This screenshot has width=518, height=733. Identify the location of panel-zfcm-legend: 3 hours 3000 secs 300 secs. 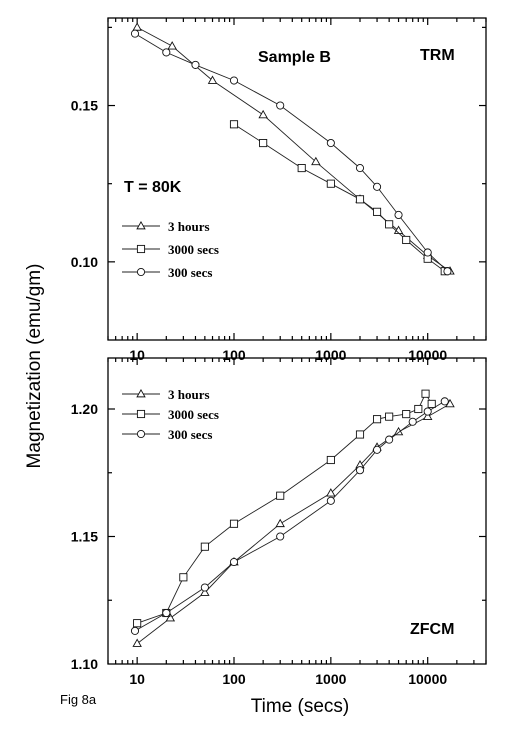
(170, 414).